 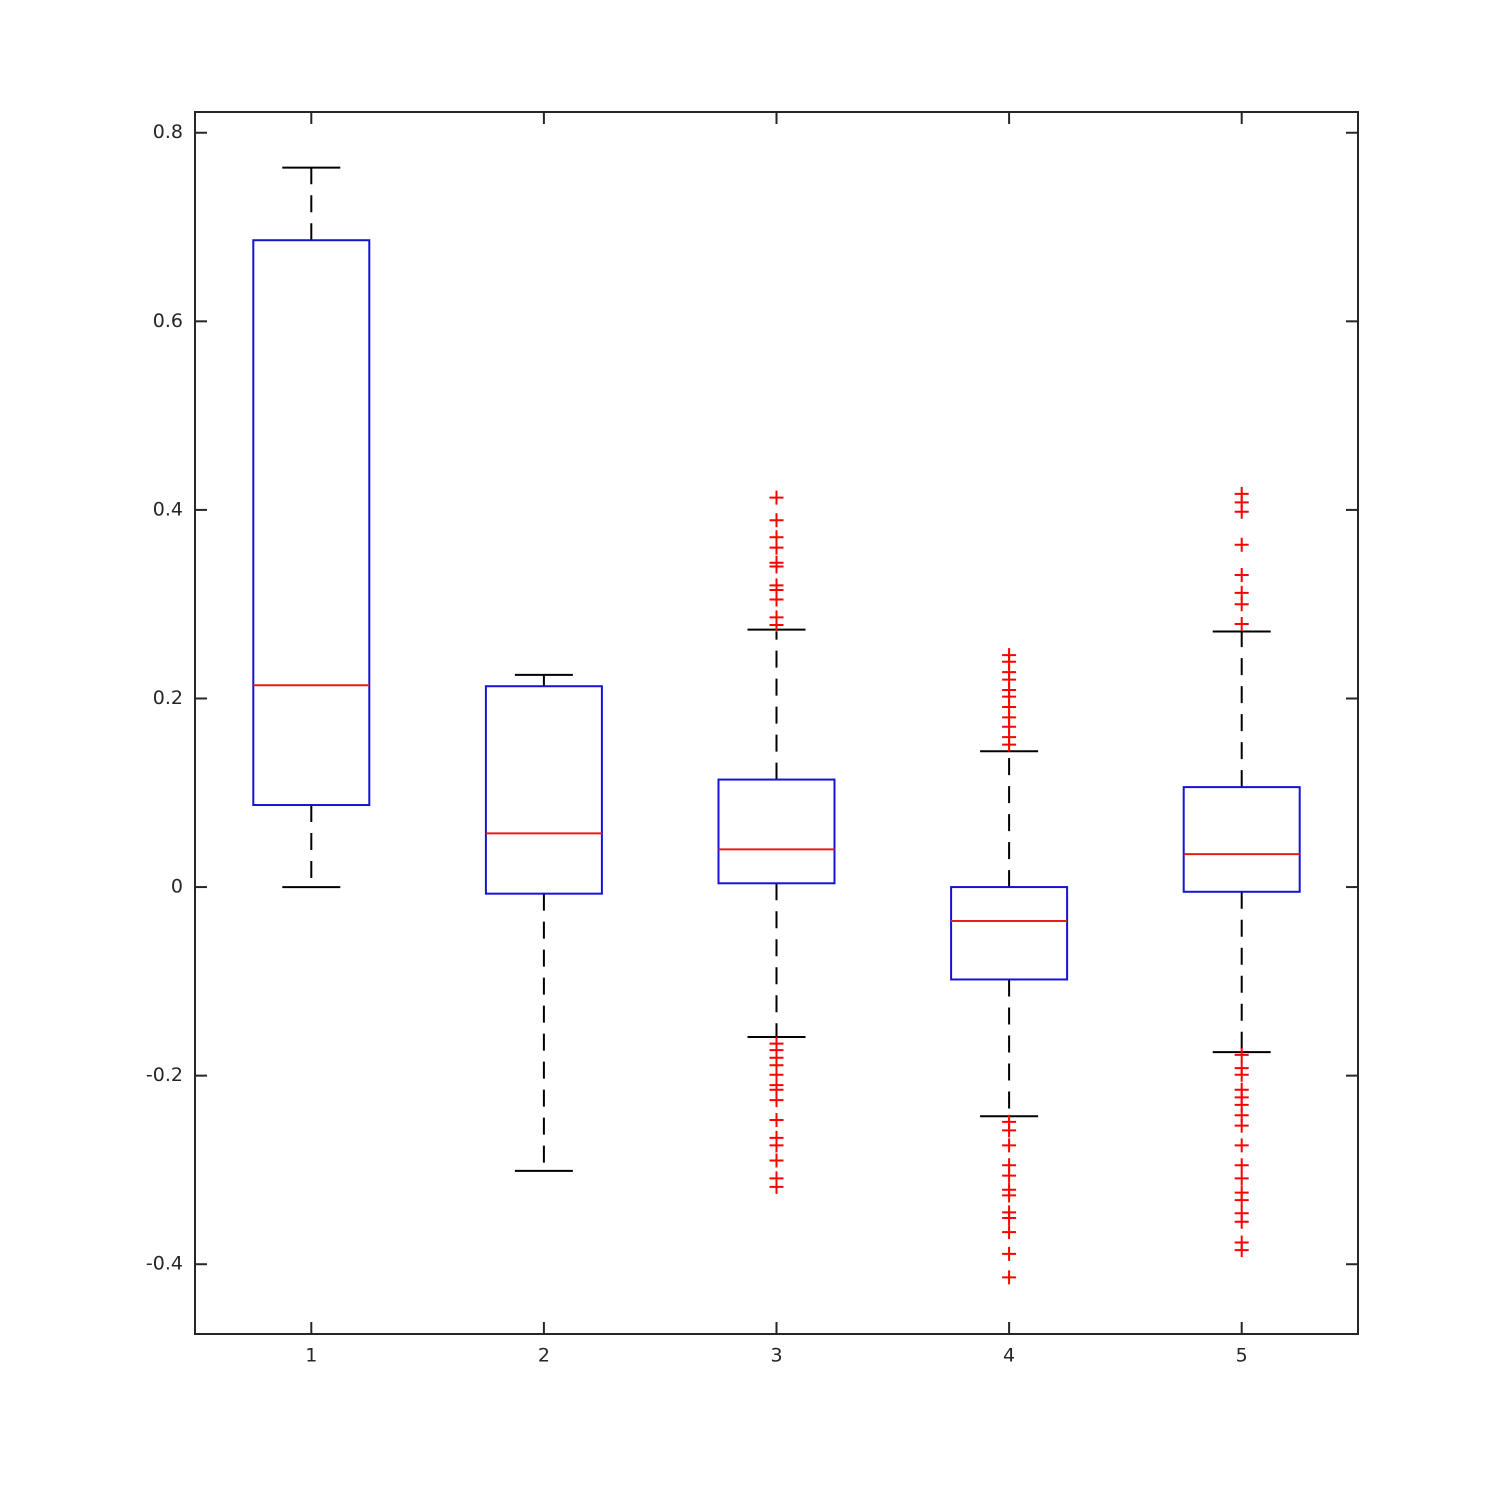 I want to click on y-tick-label: 0.4, so click(x=168, y=509).